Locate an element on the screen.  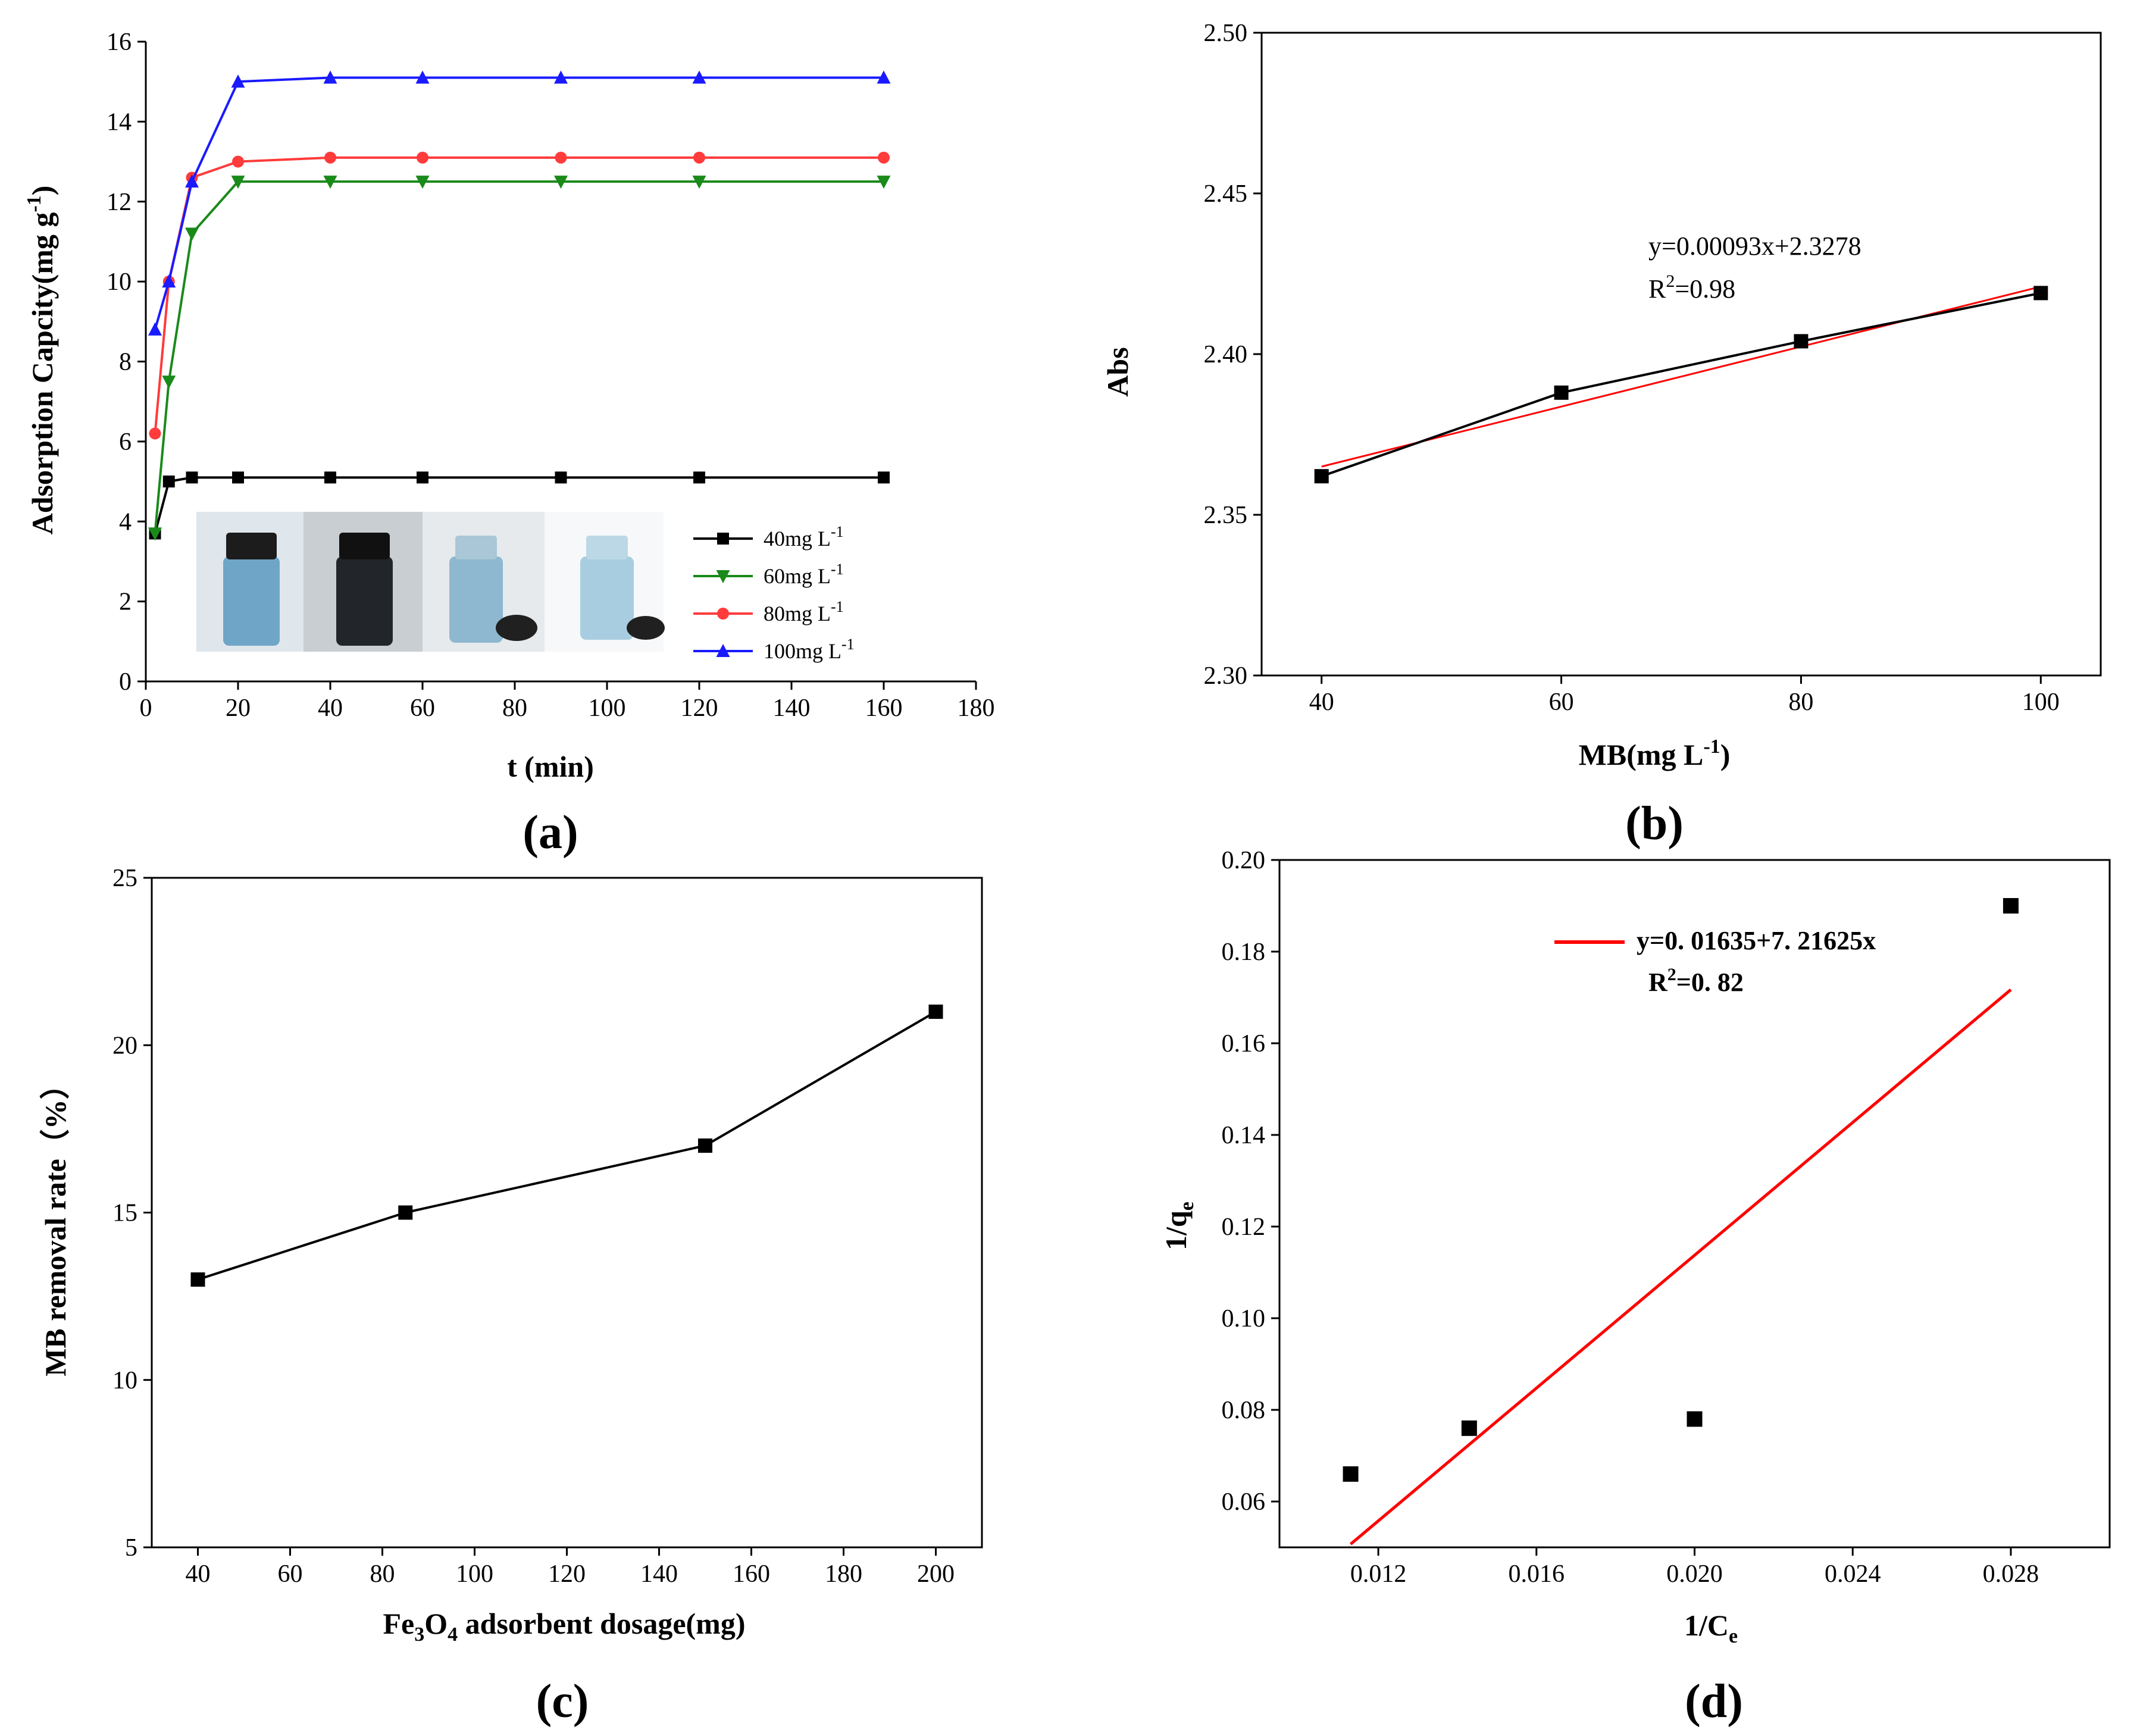
panel-a-ylabel-end: ) is located at coordinates (42, 191).